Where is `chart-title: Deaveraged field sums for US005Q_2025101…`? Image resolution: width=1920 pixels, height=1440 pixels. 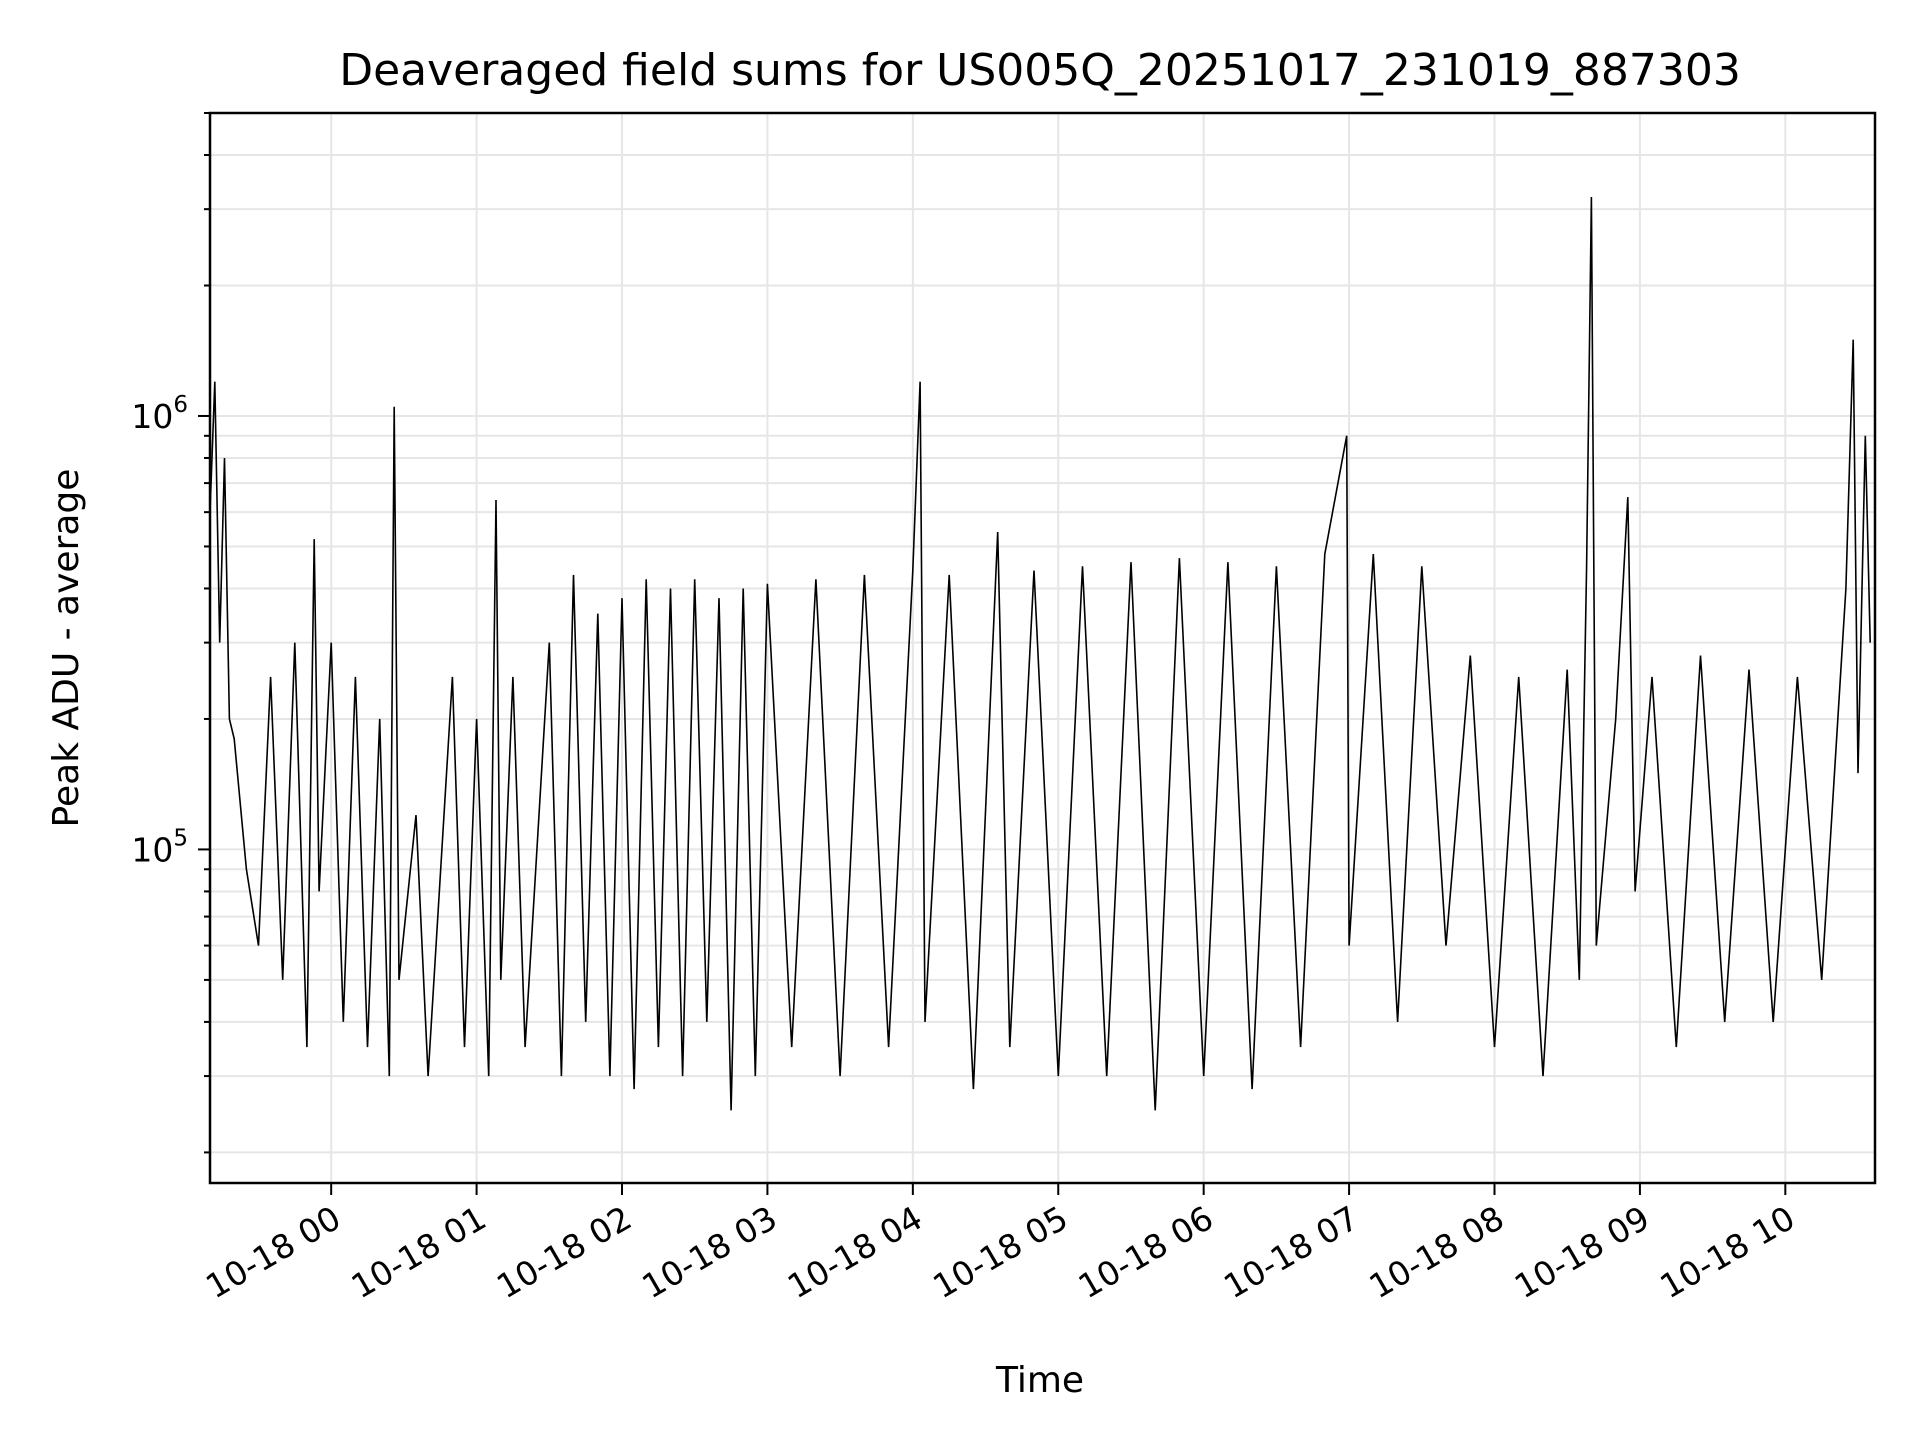
chart-title: Deaveraged field sums for US005Q_2025101… is located at coordinates (1040, 70).